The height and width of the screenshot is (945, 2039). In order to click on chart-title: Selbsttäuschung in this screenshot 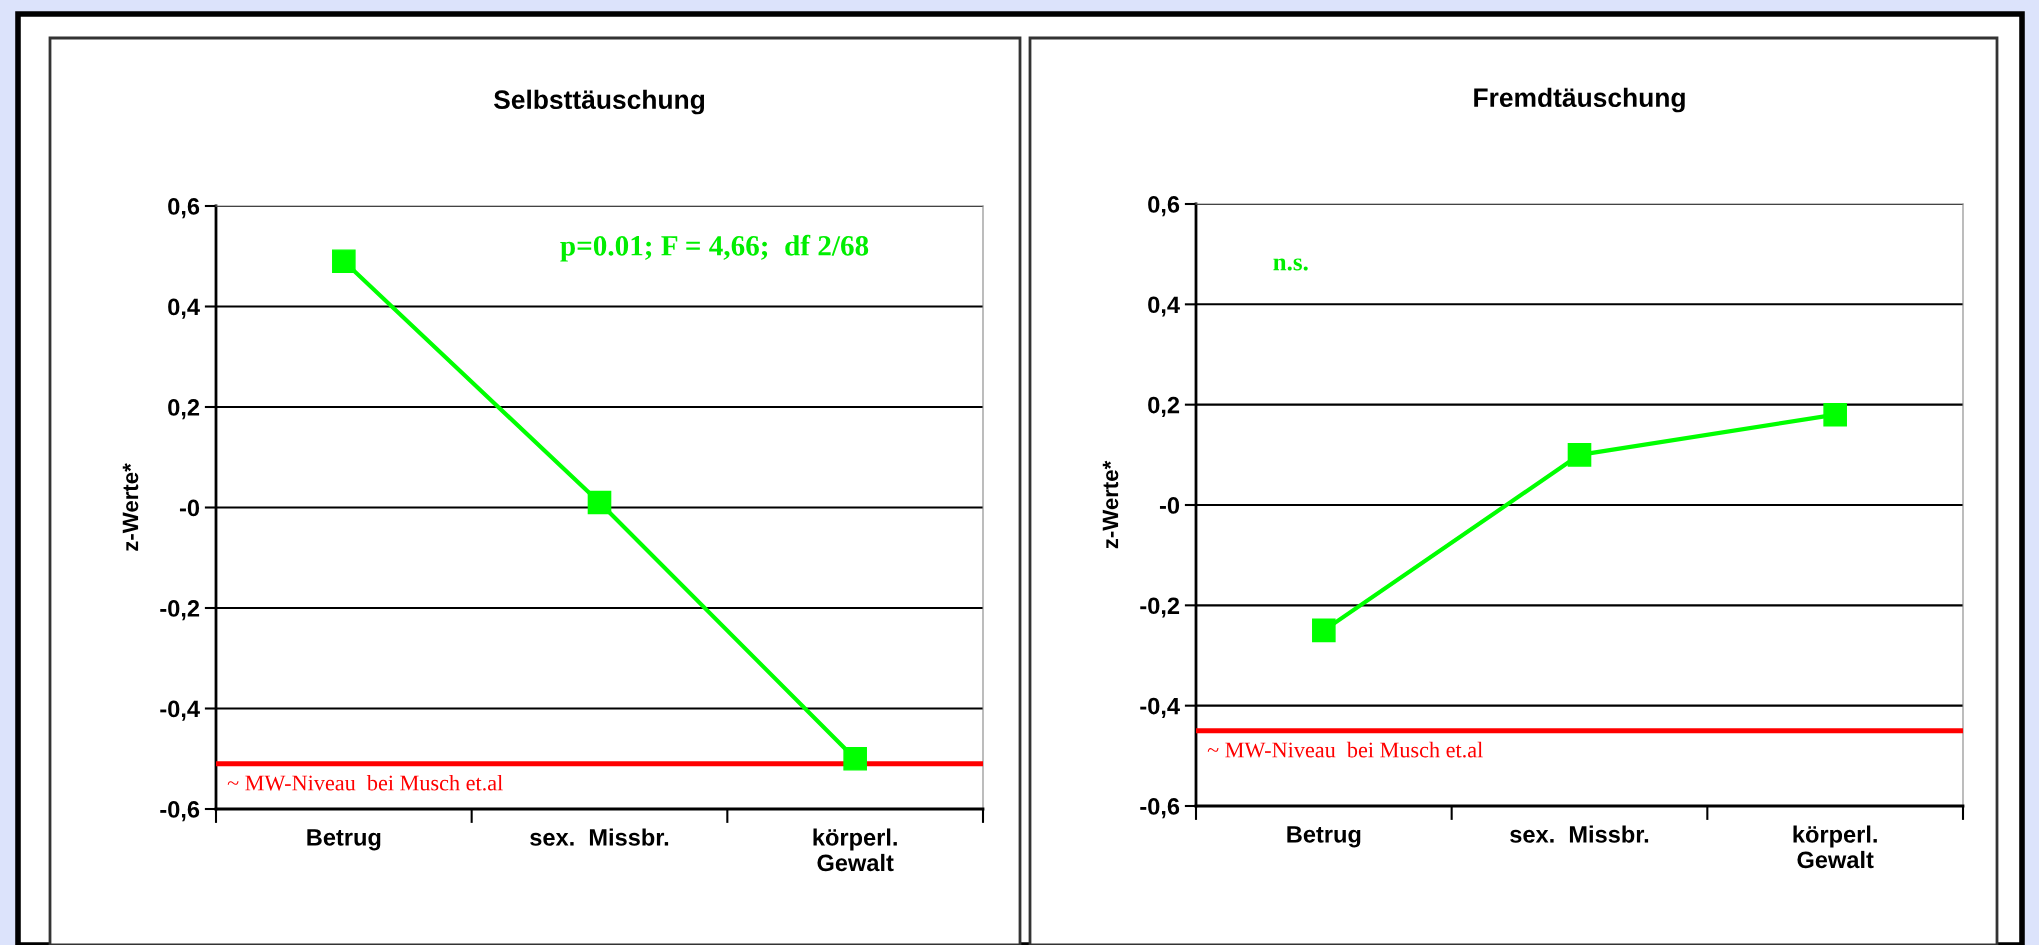, I will do `click(599, 102)`.